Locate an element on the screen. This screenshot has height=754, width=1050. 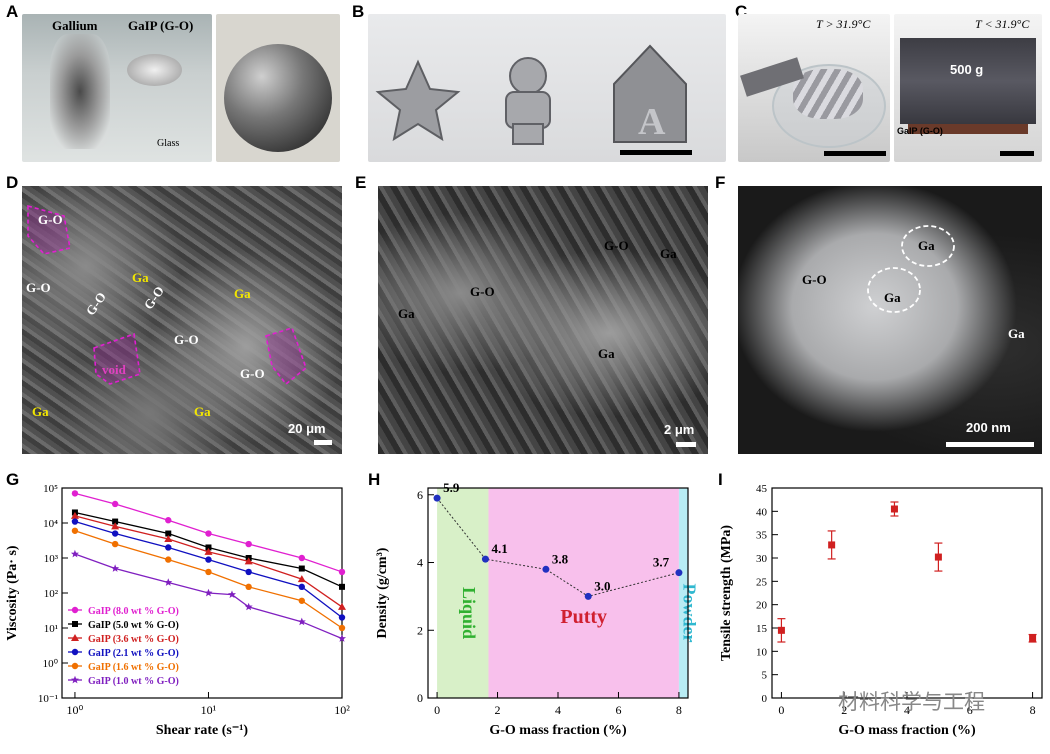
tem-f-outlines is located at coordinates (911, 269).